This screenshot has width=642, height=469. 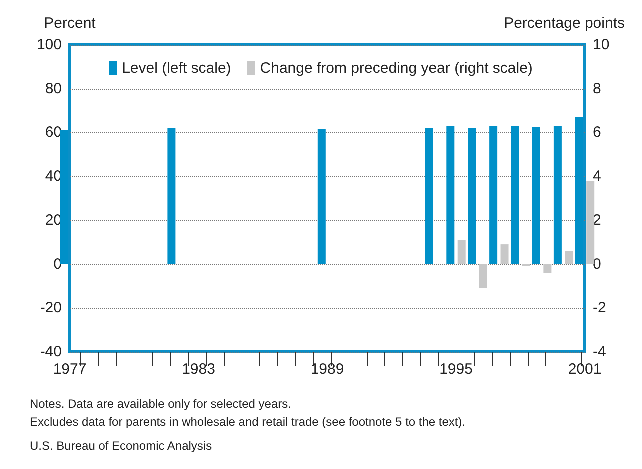 I want to click on text: U.S. Bureau of Economic Analysis, so click(x=121, y=446).